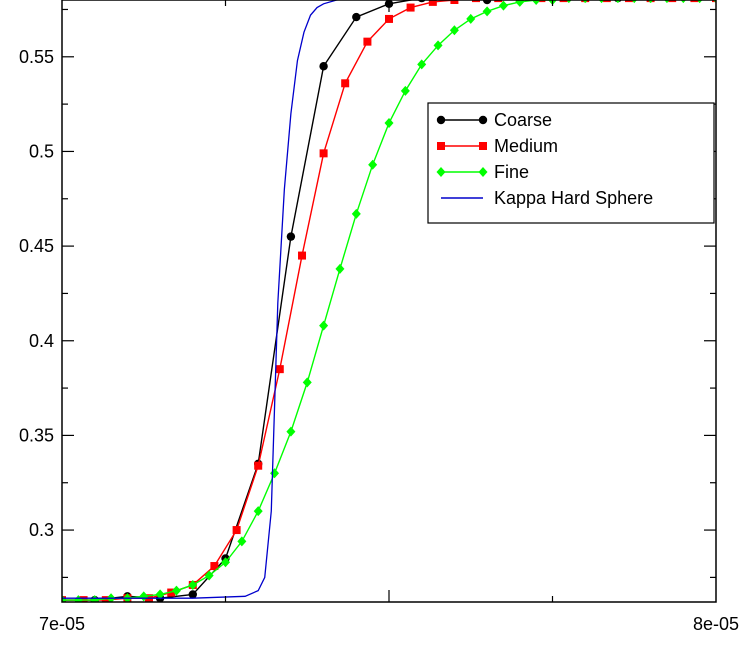  I want to click on legend-item: Kappa Hard Sphere, so click(547, 198).